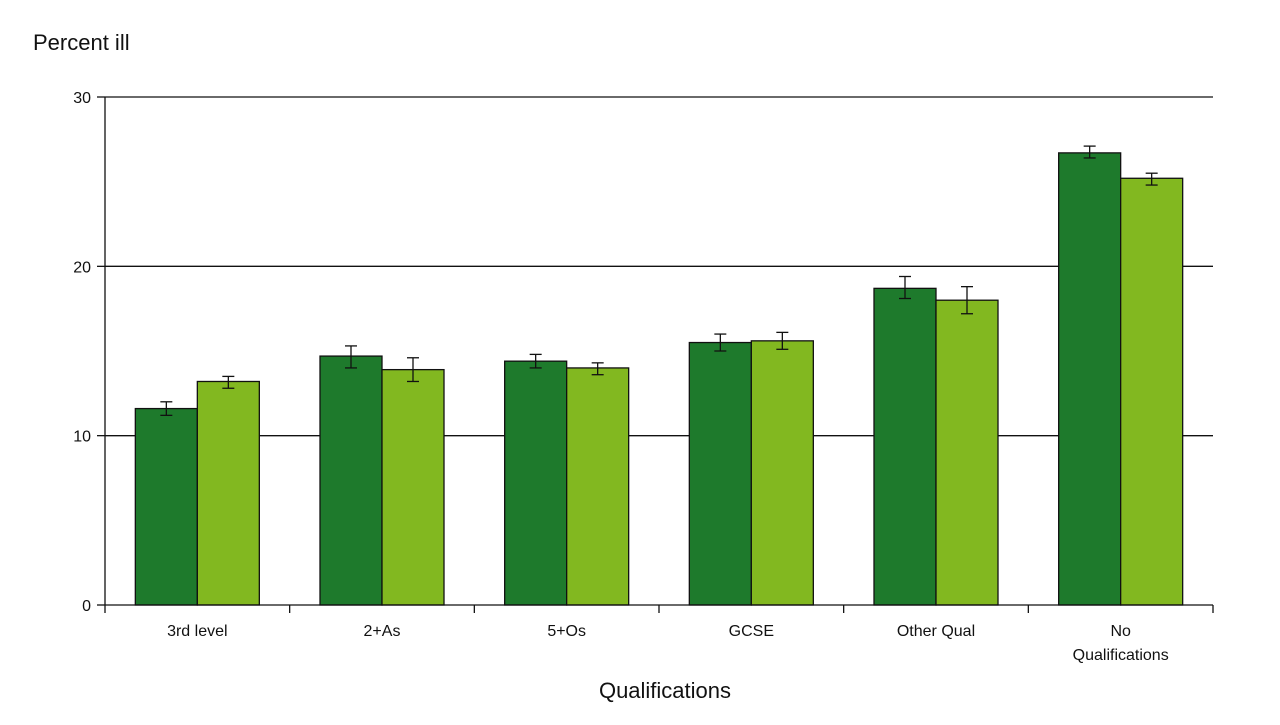 This screenshot has width=1280, height=725. I want to click on category-label: Other Qual, so click(936, 631).